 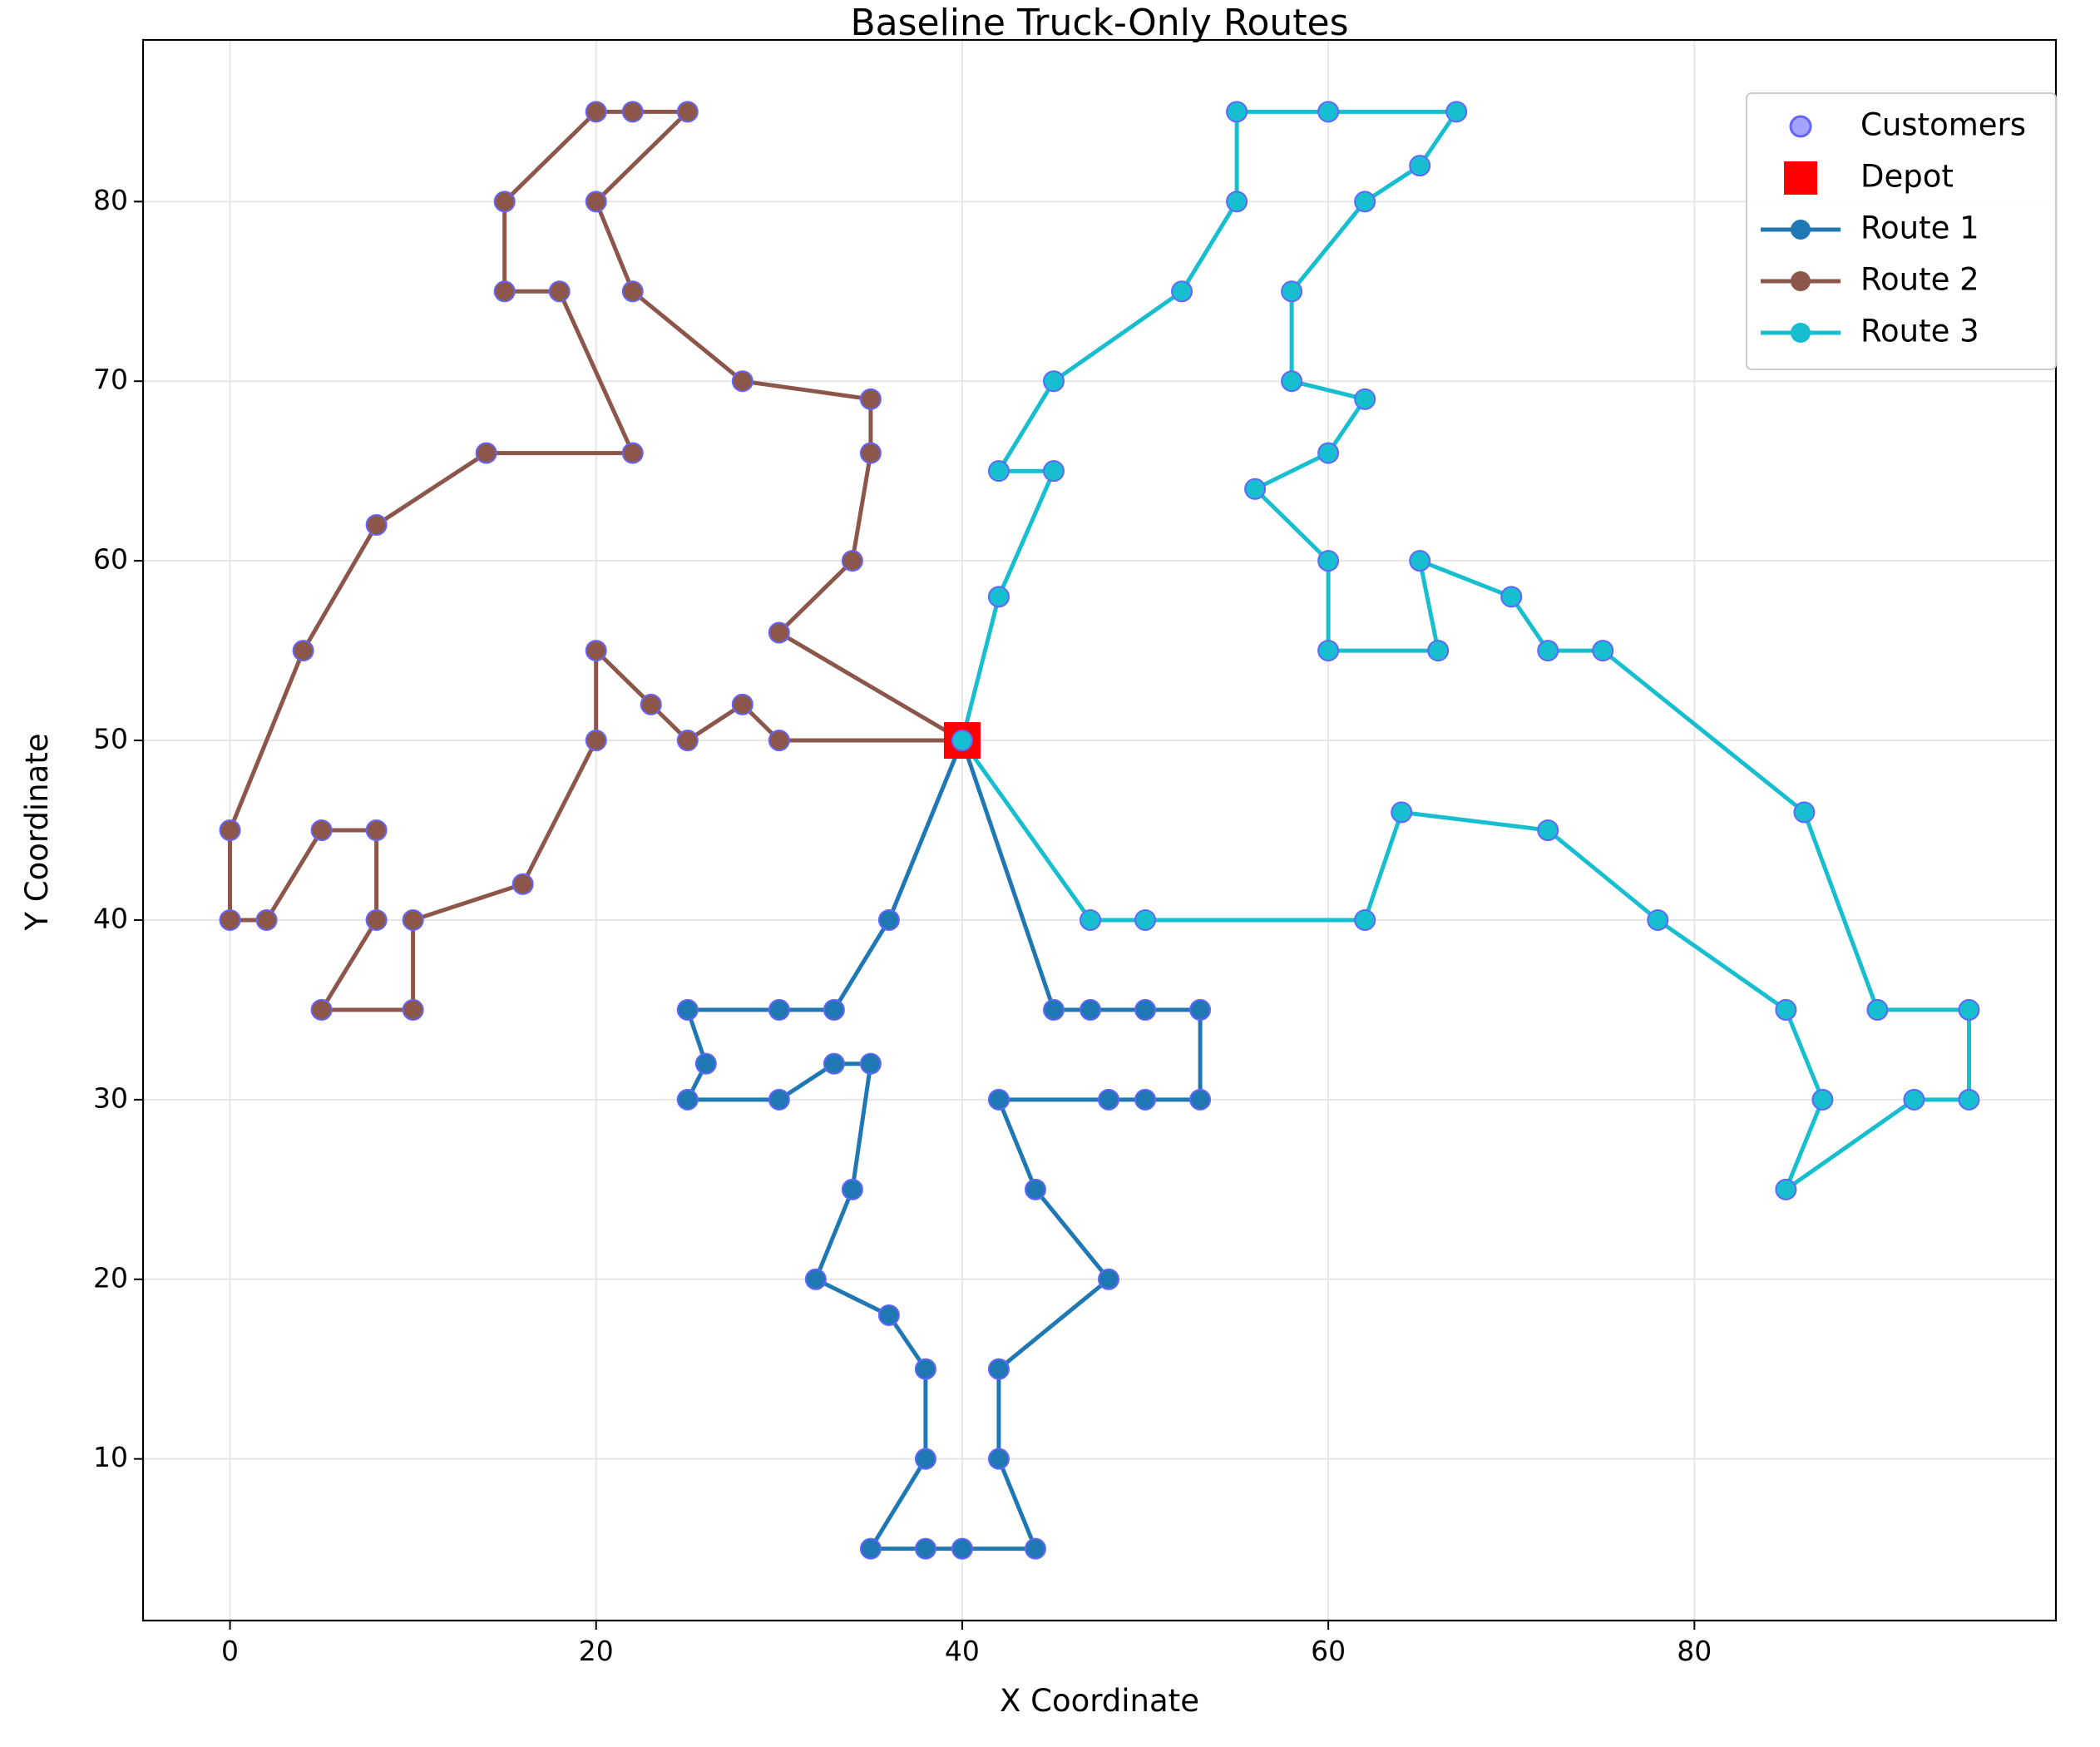 I want to click on y-tick-label: 70, so click(x=110, y=380).